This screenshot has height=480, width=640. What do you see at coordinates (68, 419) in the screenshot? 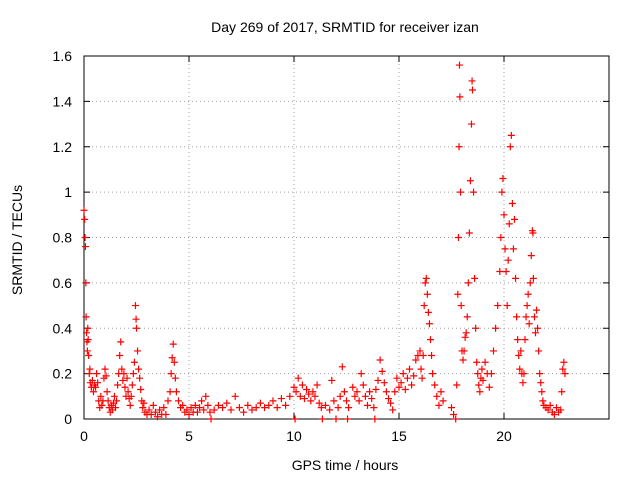
I see `y-tick-label: 0` at bounding box center [68, 419].